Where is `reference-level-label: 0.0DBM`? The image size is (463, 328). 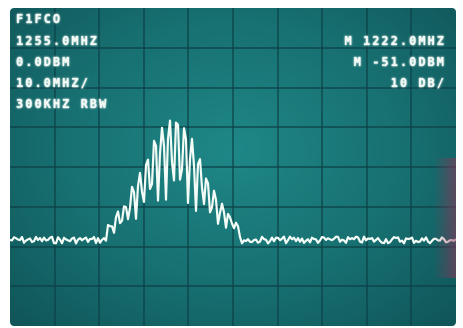 reference-level-label: 0.0DBM is located at coordinates (44, 62).